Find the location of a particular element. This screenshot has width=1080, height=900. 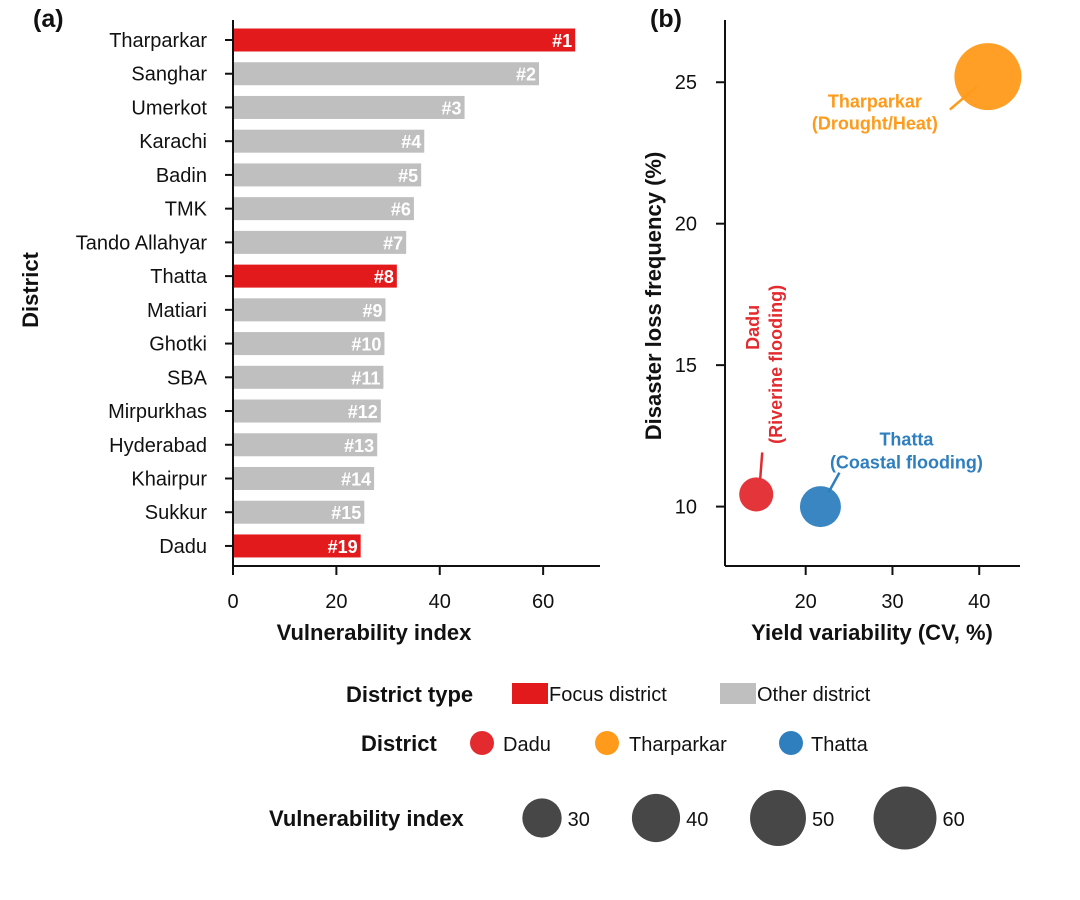

rank-label-tando-allahyar: #7 is located at coordinates (393, 243).